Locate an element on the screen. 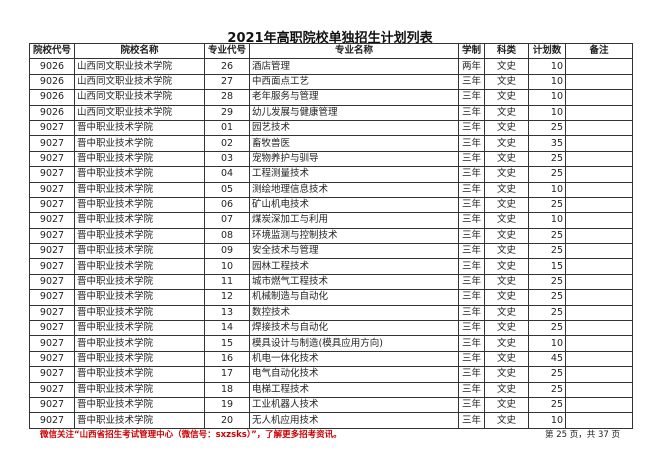 The height and width of the screenshot is (461, 660). table-row: 9027 晋中职业技术学院 09 安全技术与管理 三年 文史 25 is located at coordinates (331, 251).